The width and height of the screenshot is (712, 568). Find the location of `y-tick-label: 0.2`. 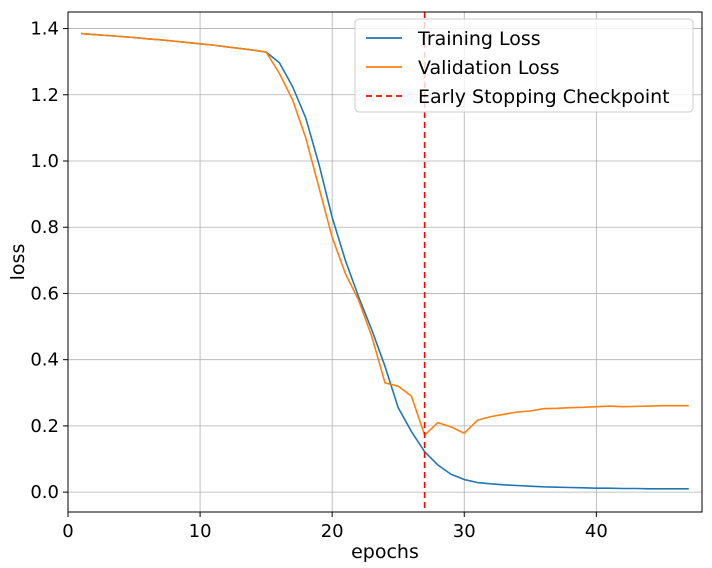

y-tick-label: 0.2 is located at coordinates (44, 426).